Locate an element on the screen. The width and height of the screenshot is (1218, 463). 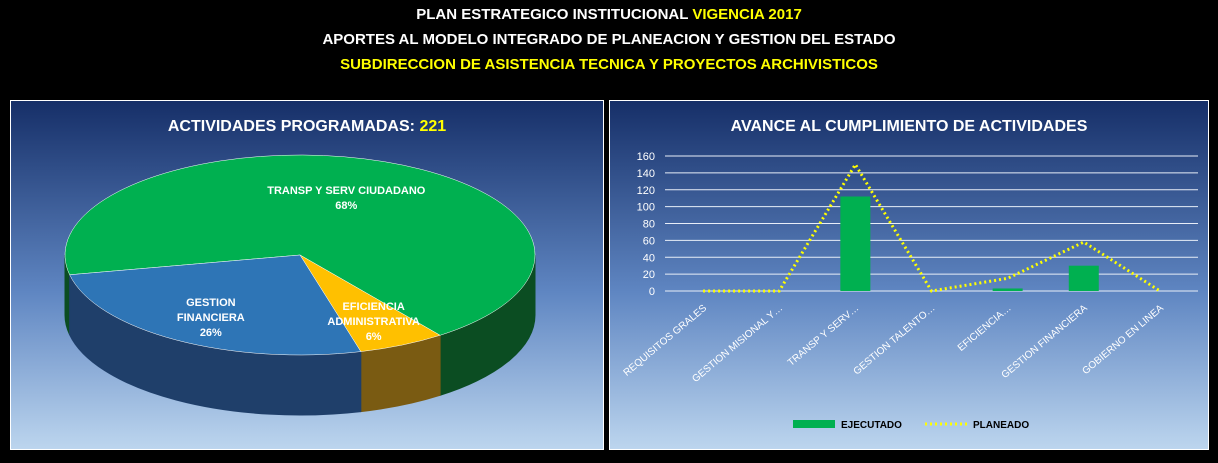
combo-title: AVANCE AL CUMPLIMIENTO DE ACTIVIDADES is located at coordinates (909, 126).